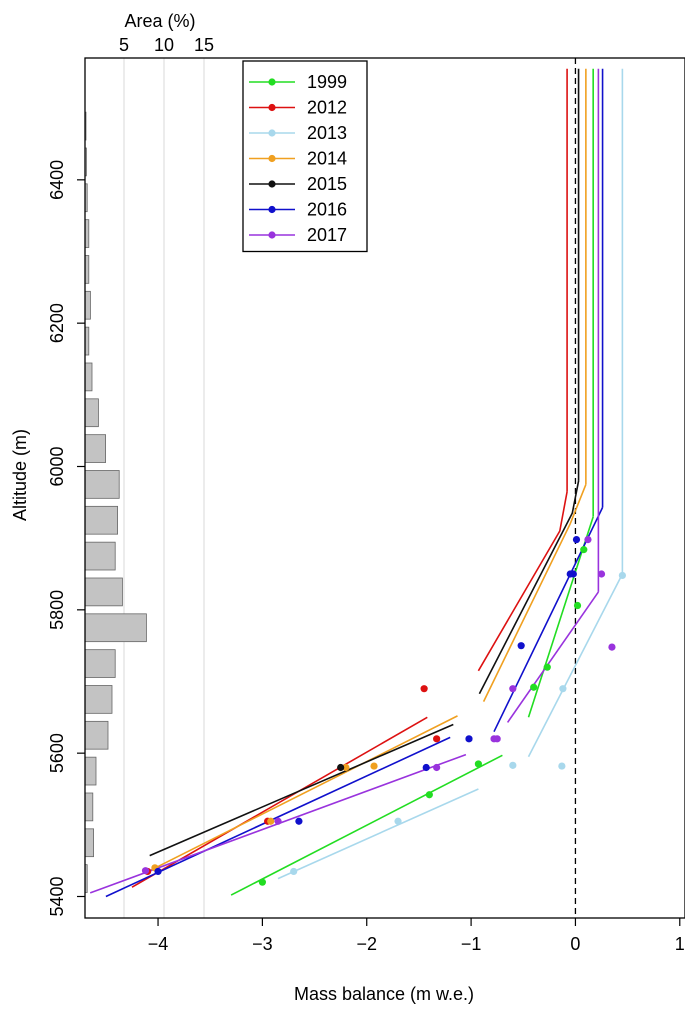  What do you see at coordinates (272, 82) in the screenshot?
I see `legend-marker-1999` at bounding box center [272, 82].